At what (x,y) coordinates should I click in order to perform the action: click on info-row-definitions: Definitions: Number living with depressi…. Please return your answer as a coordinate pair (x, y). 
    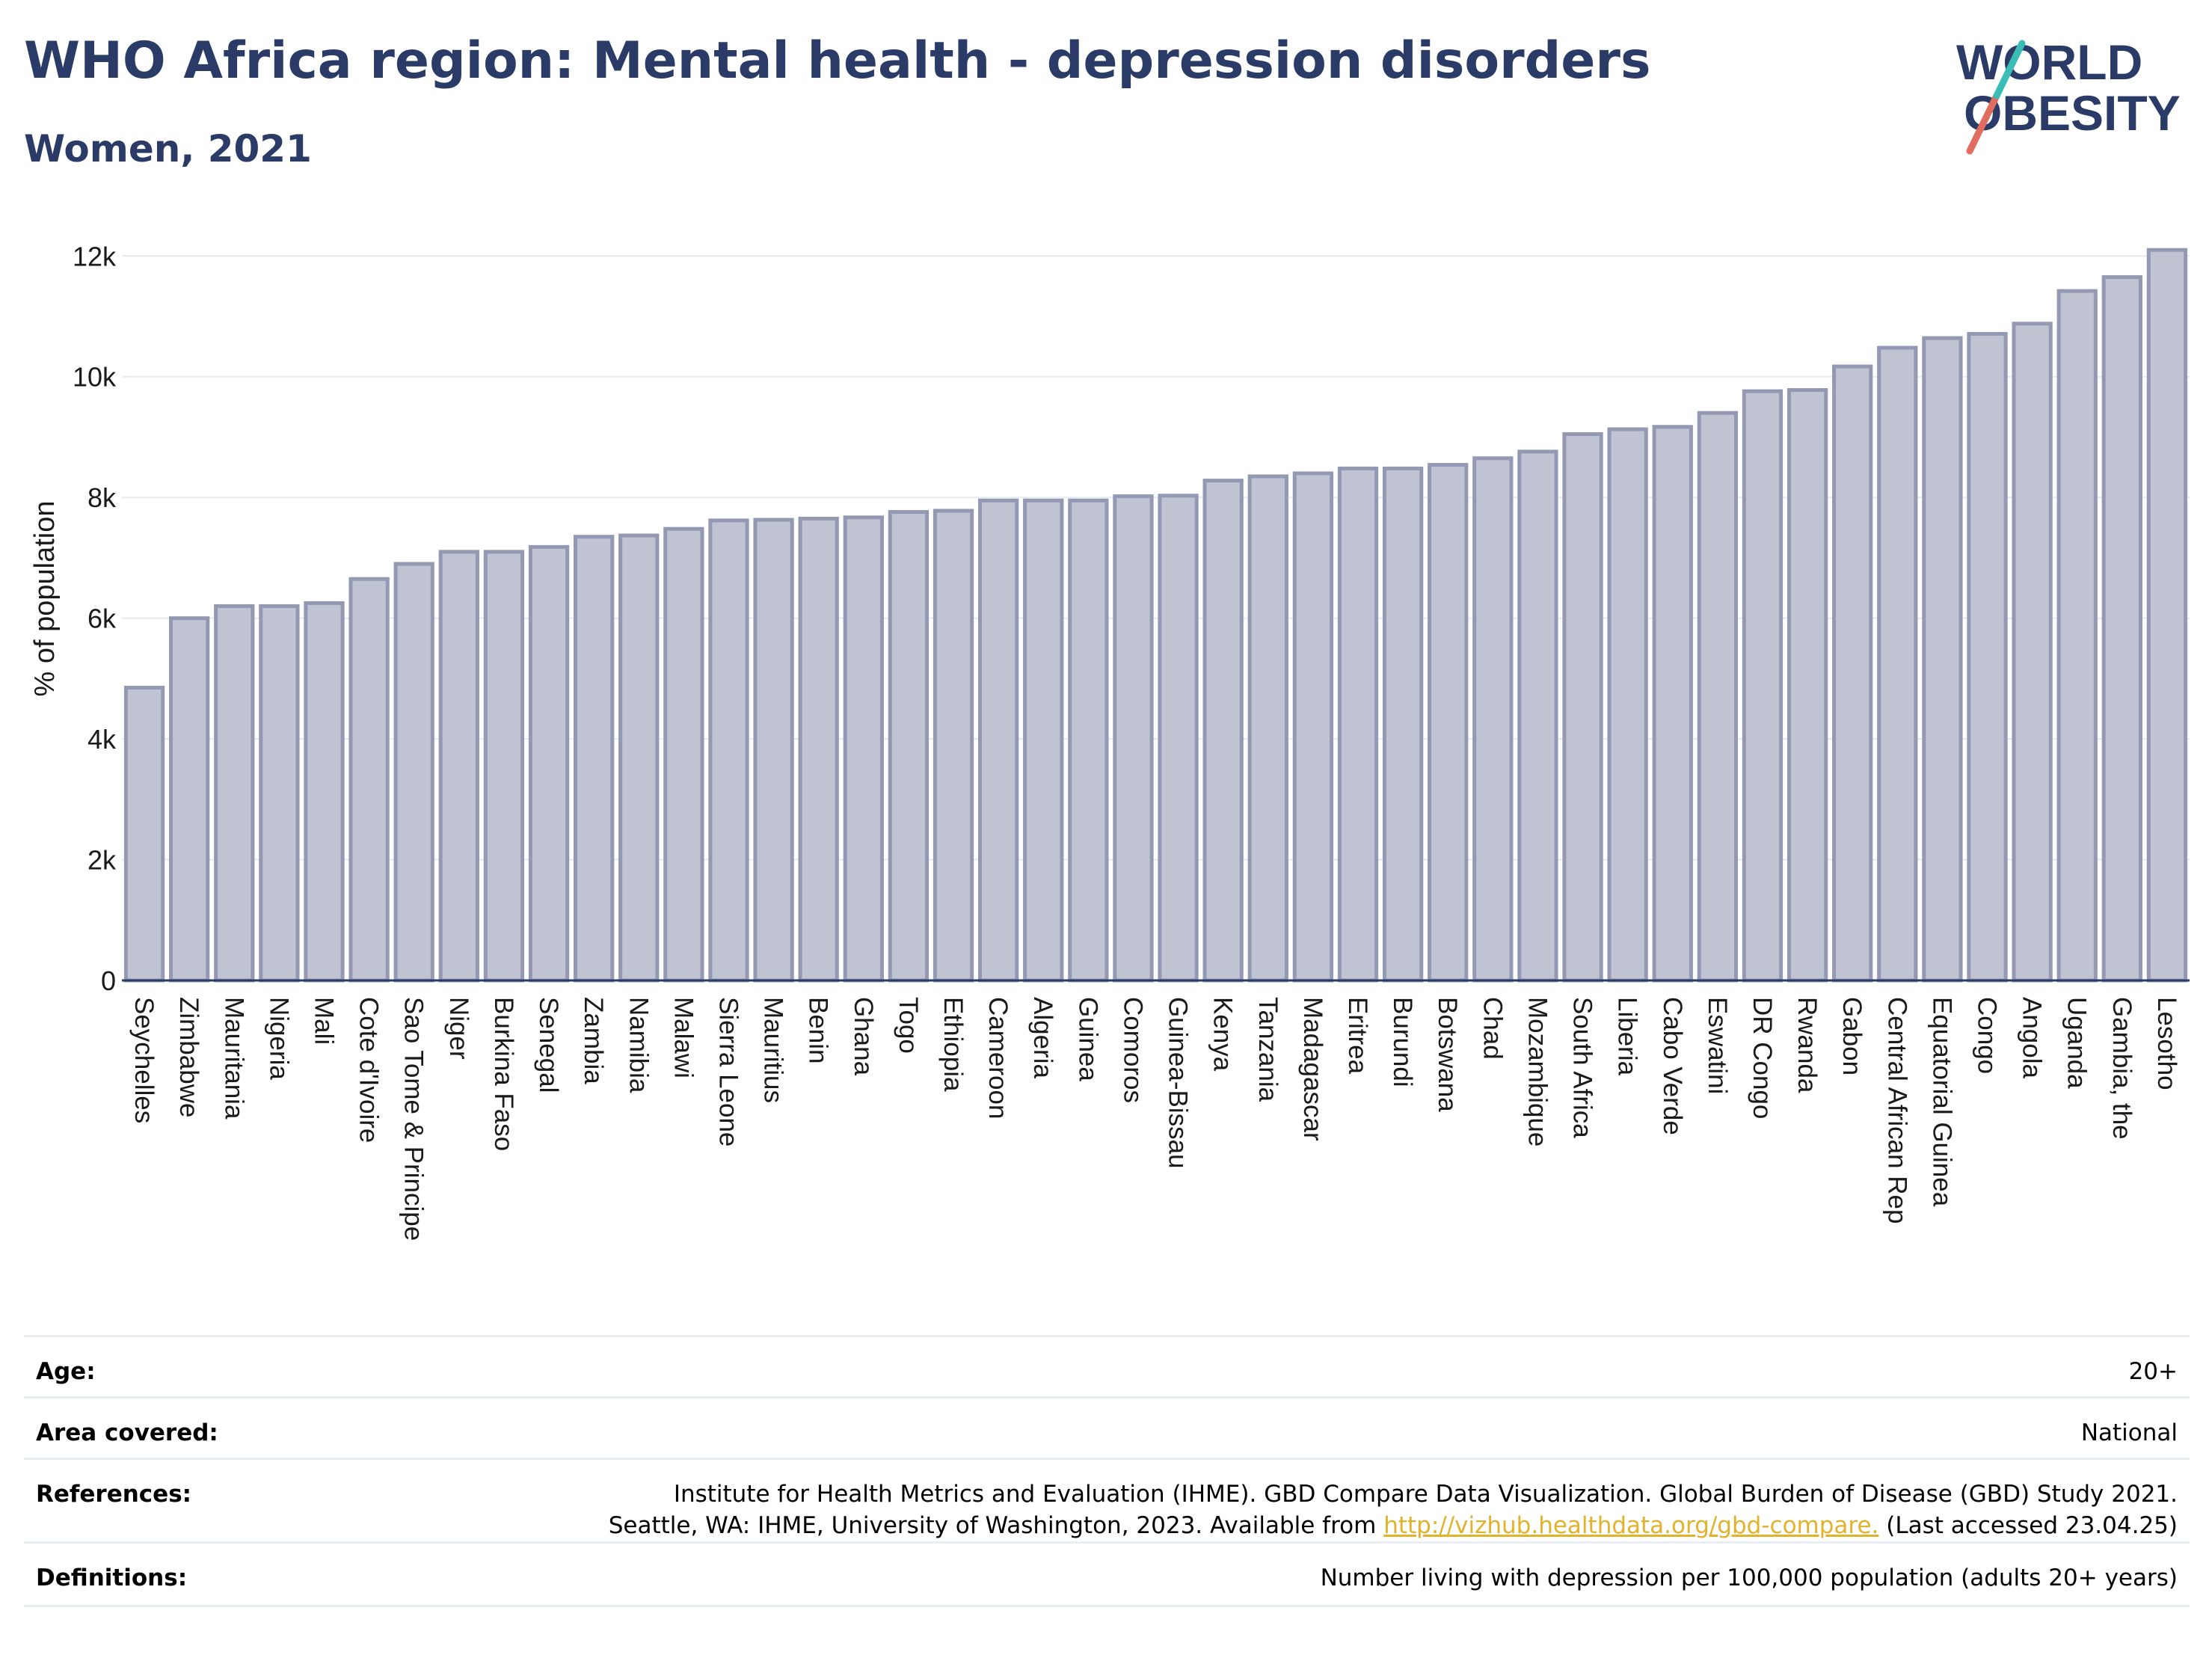
    Looking at the image, I should click on (1107, 1574).